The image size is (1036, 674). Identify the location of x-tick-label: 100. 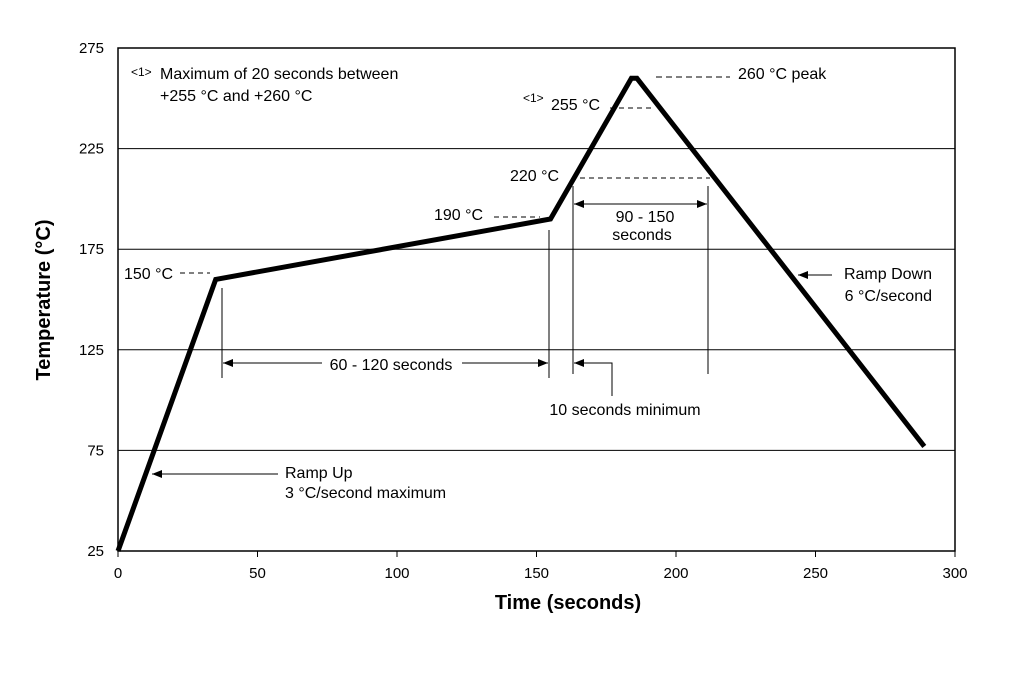
(396, 573).